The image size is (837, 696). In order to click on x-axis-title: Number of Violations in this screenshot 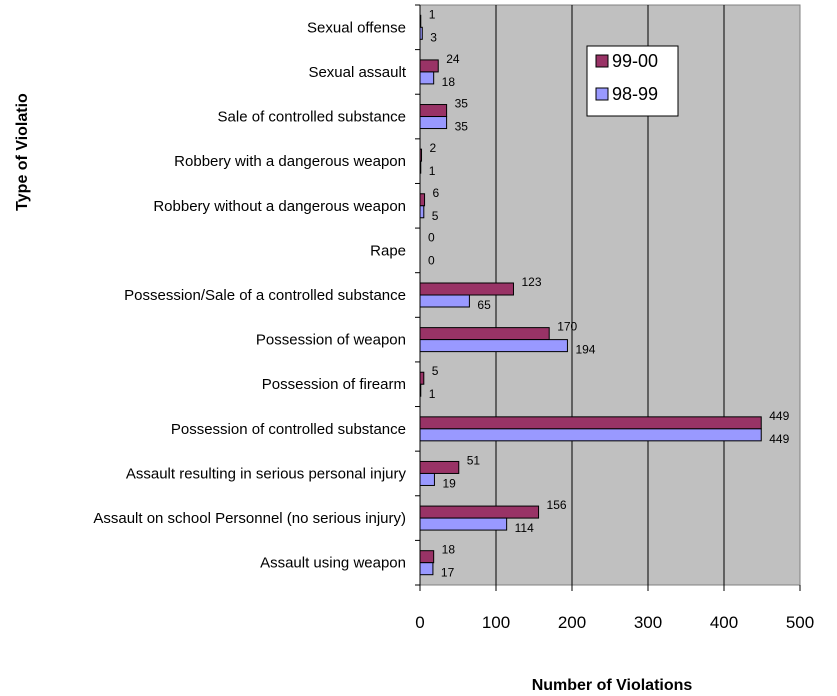, I will do `click(612, 685)`.